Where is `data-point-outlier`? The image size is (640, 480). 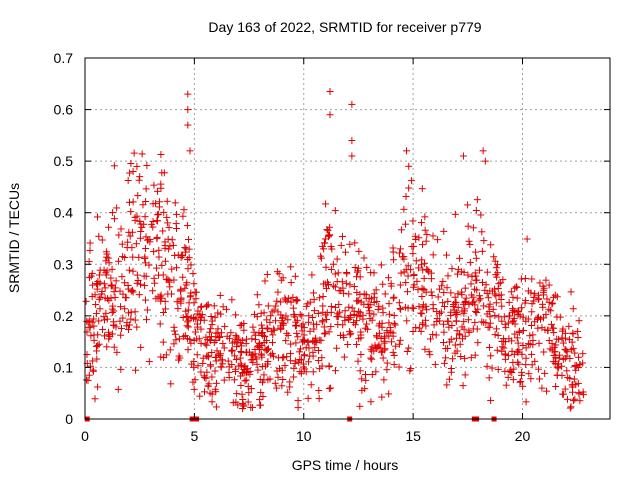
data-point-outlier is located at coordinates (483, 151).